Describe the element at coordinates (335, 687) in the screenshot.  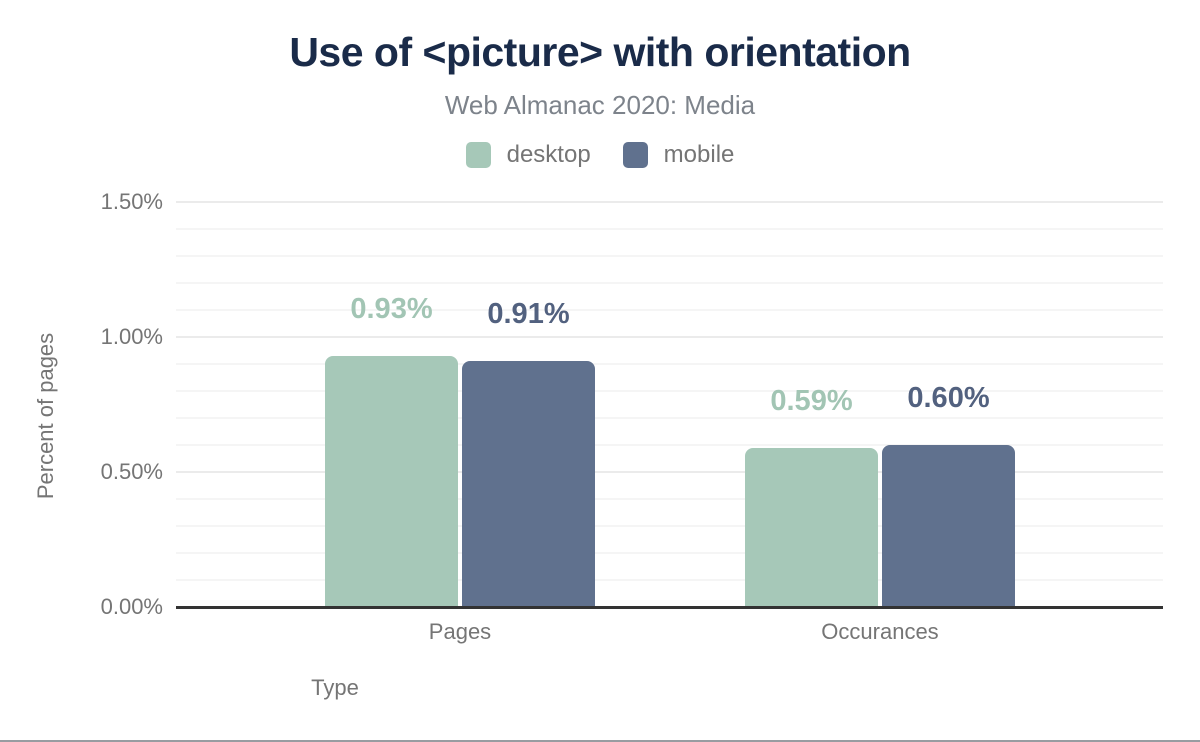
I see `x-axis-title: Type` at that location.